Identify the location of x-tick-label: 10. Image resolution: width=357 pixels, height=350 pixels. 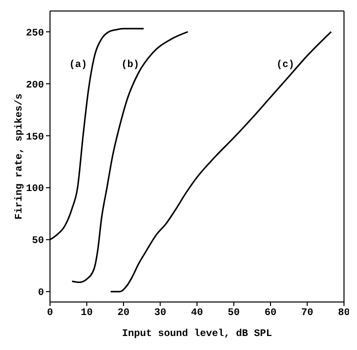
(86, 314).